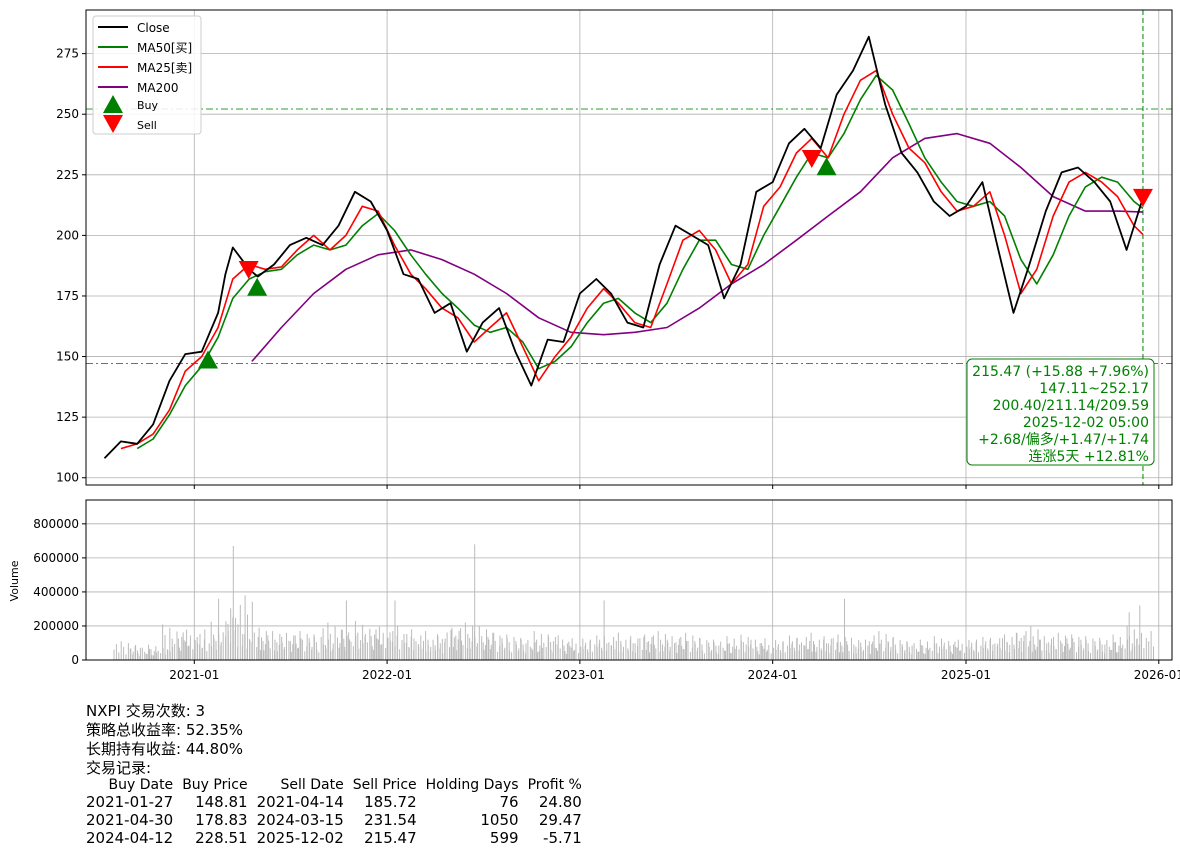 This screenshot has height=857, width=1180. What do you see at coordinates (387, 675) in the screenshot?
I see `volume-x-tick-label: 2022-01` at bounding box center [387, 675].